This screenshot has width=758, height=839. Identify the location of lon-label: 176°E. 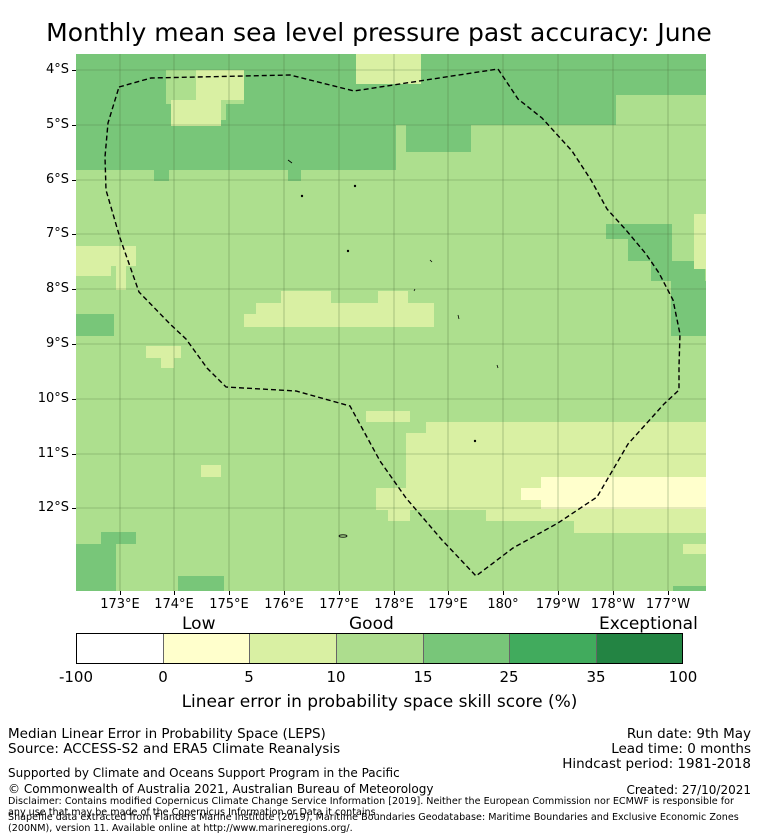
(284, 604).